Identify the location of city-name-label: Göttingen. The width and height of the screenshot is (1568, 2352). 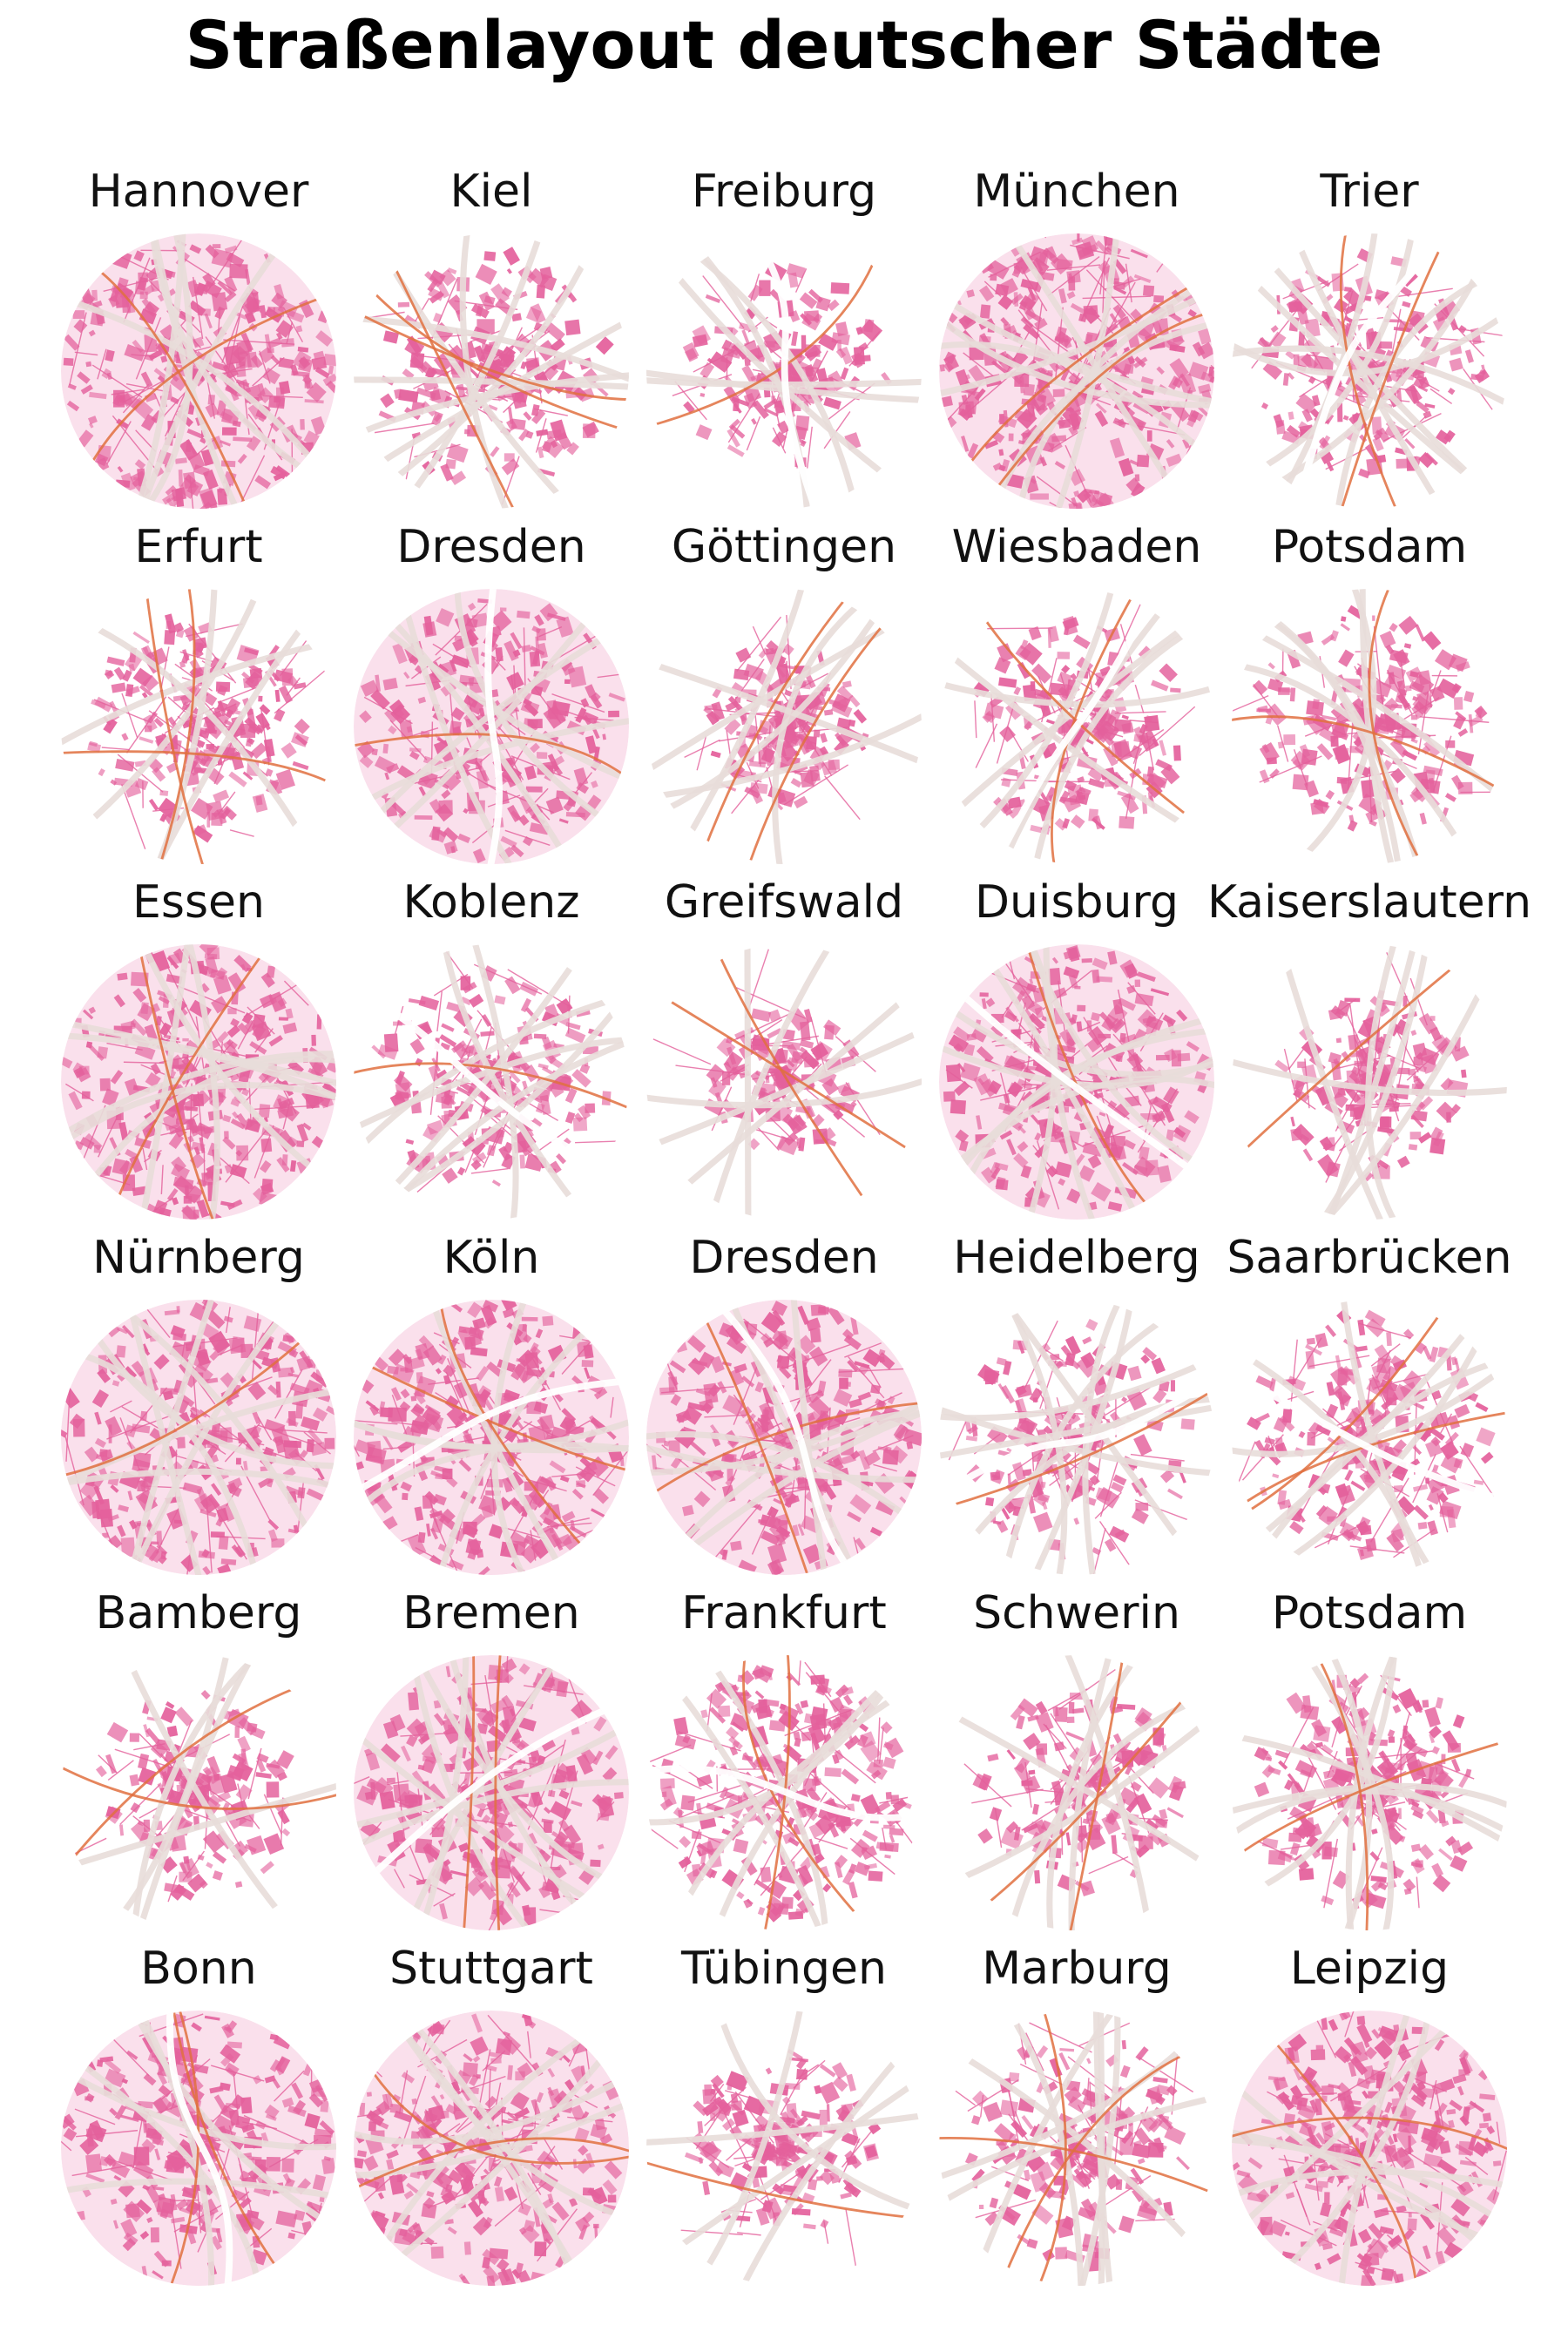
(784, 547).